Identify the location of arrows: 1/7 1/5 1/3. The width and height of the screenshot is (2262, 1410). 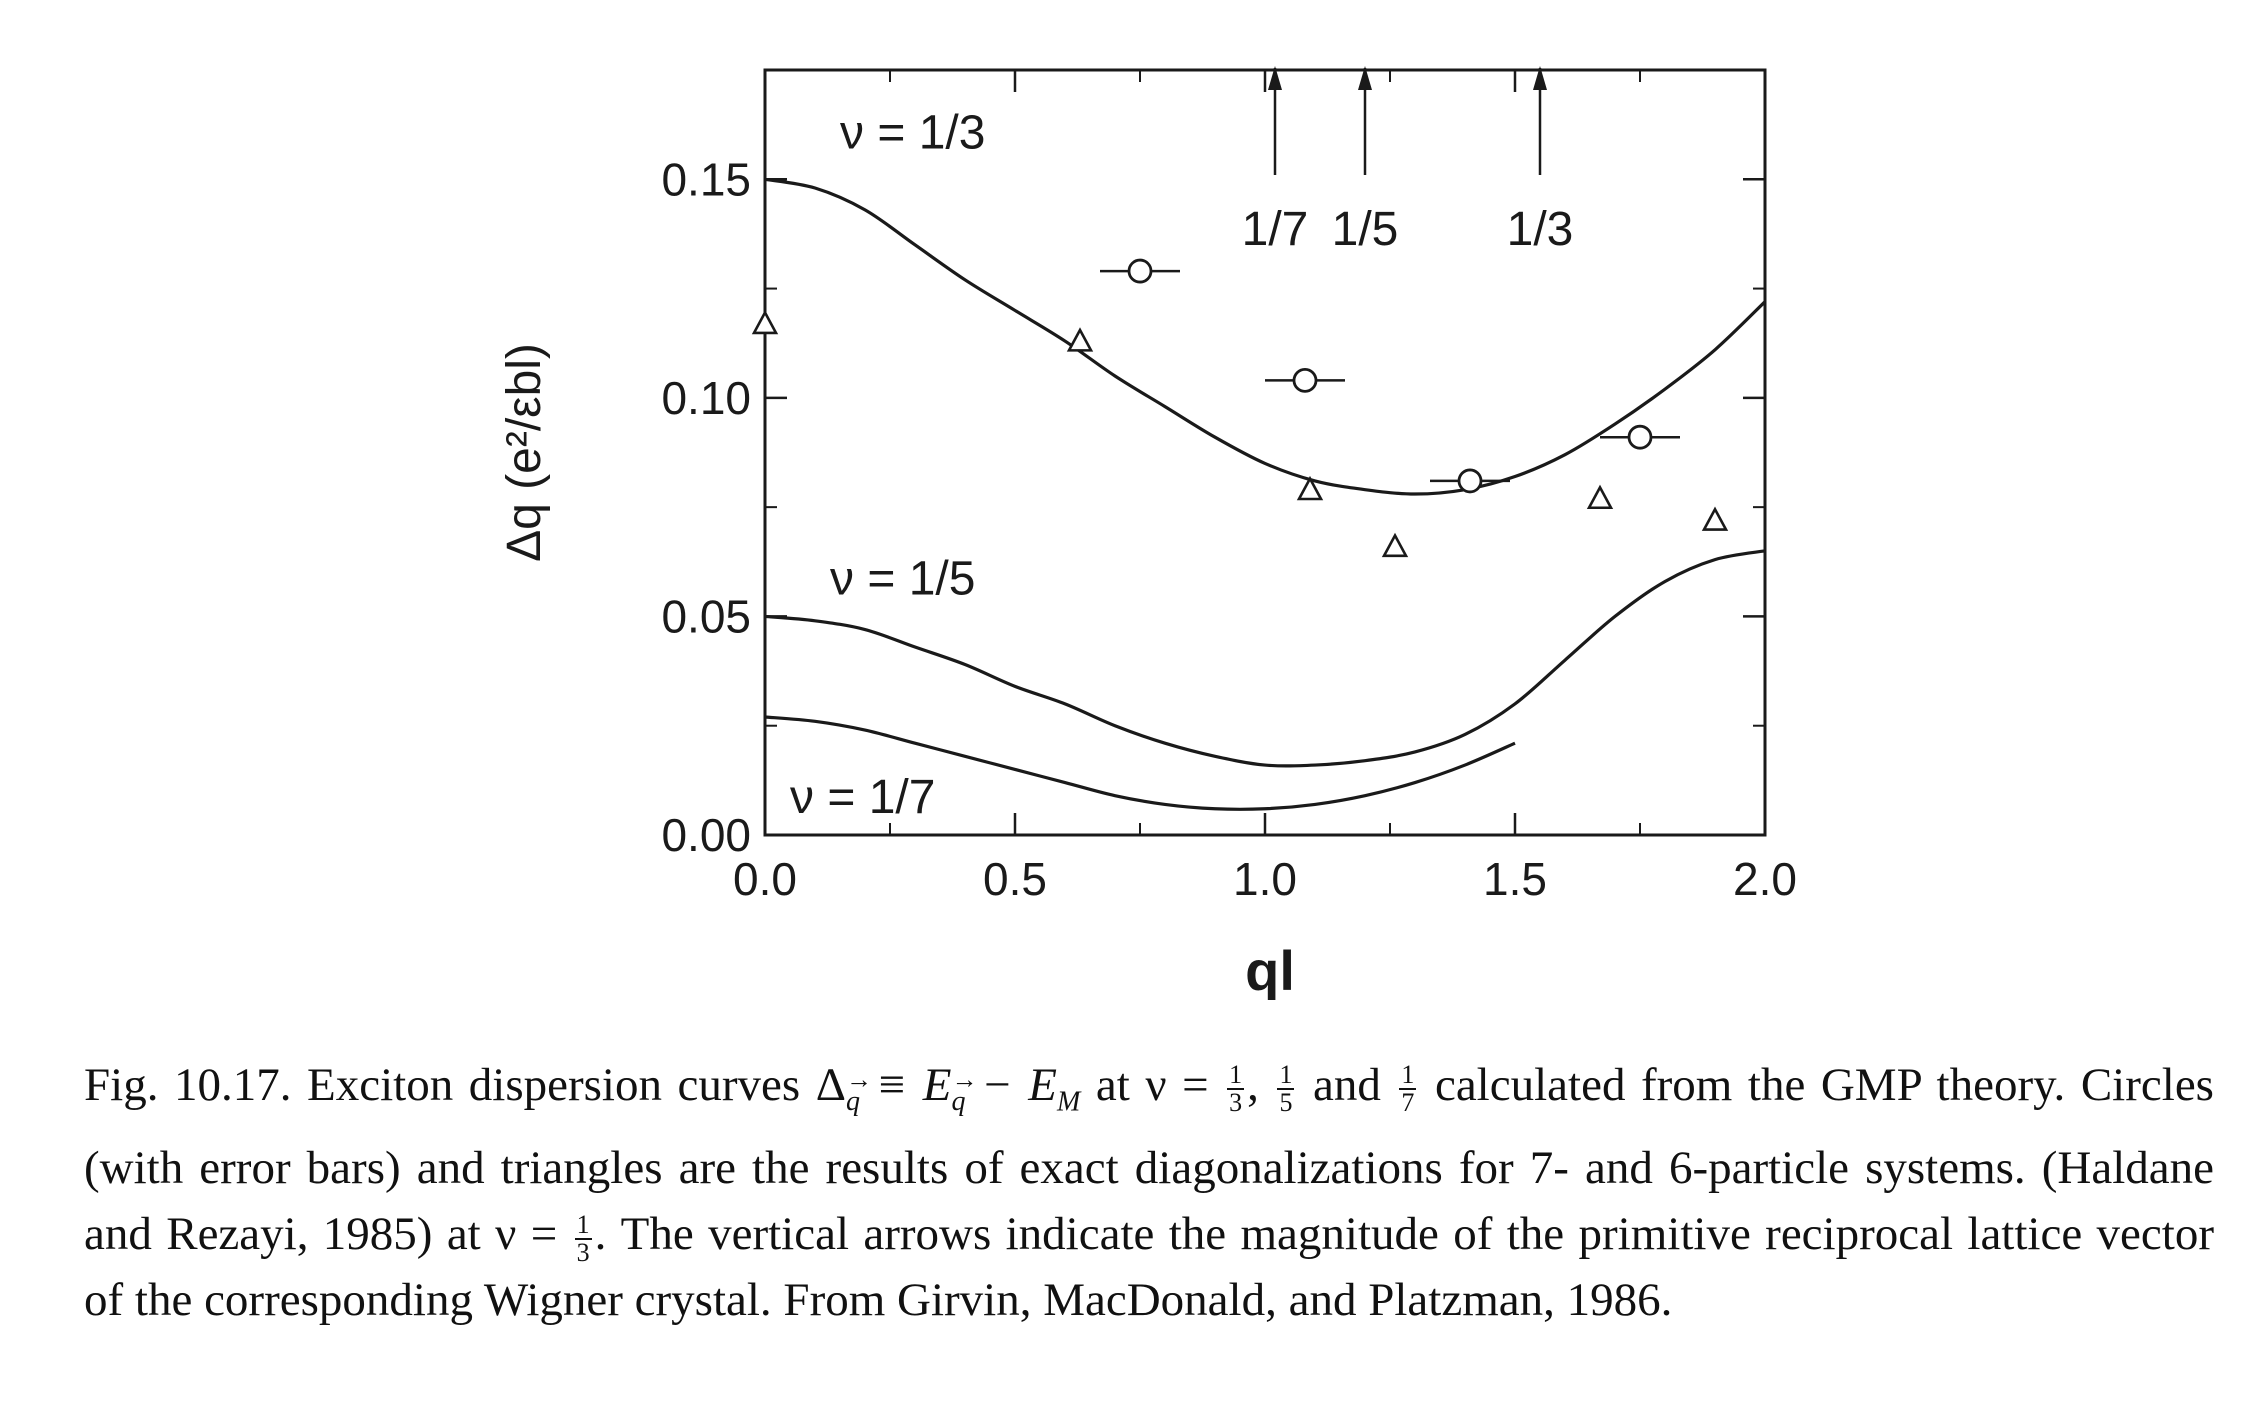
(1408, 161).